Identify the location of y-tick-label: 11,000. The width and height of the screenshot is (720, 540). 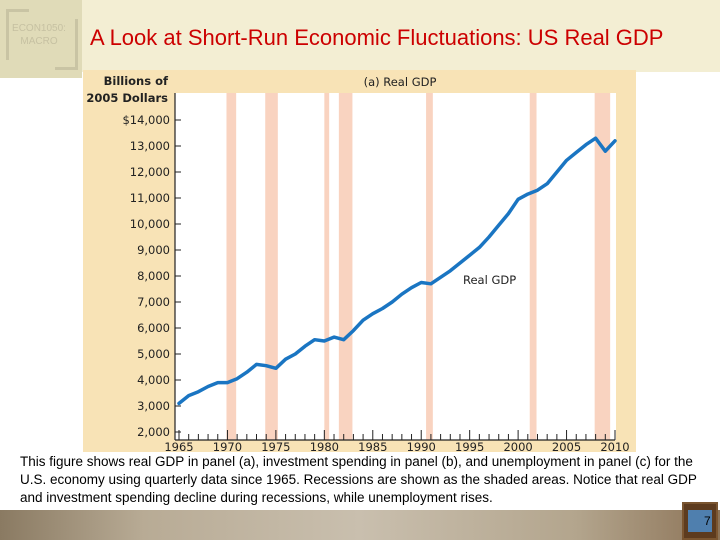
(150, 198).